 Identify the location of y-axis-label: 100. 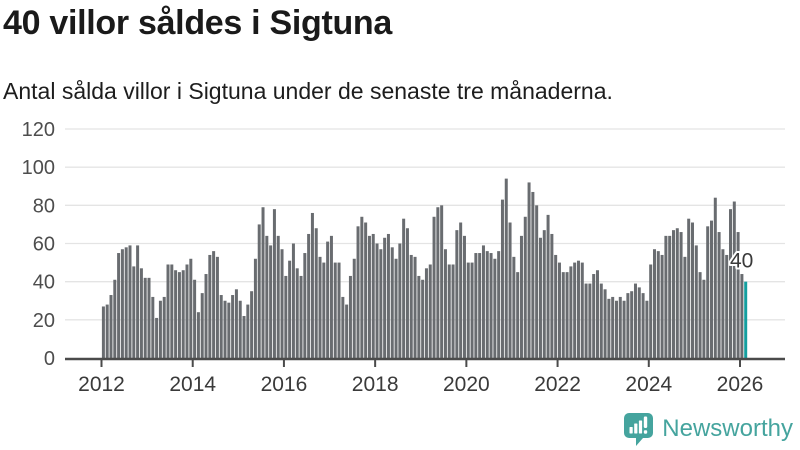
(38, 168).